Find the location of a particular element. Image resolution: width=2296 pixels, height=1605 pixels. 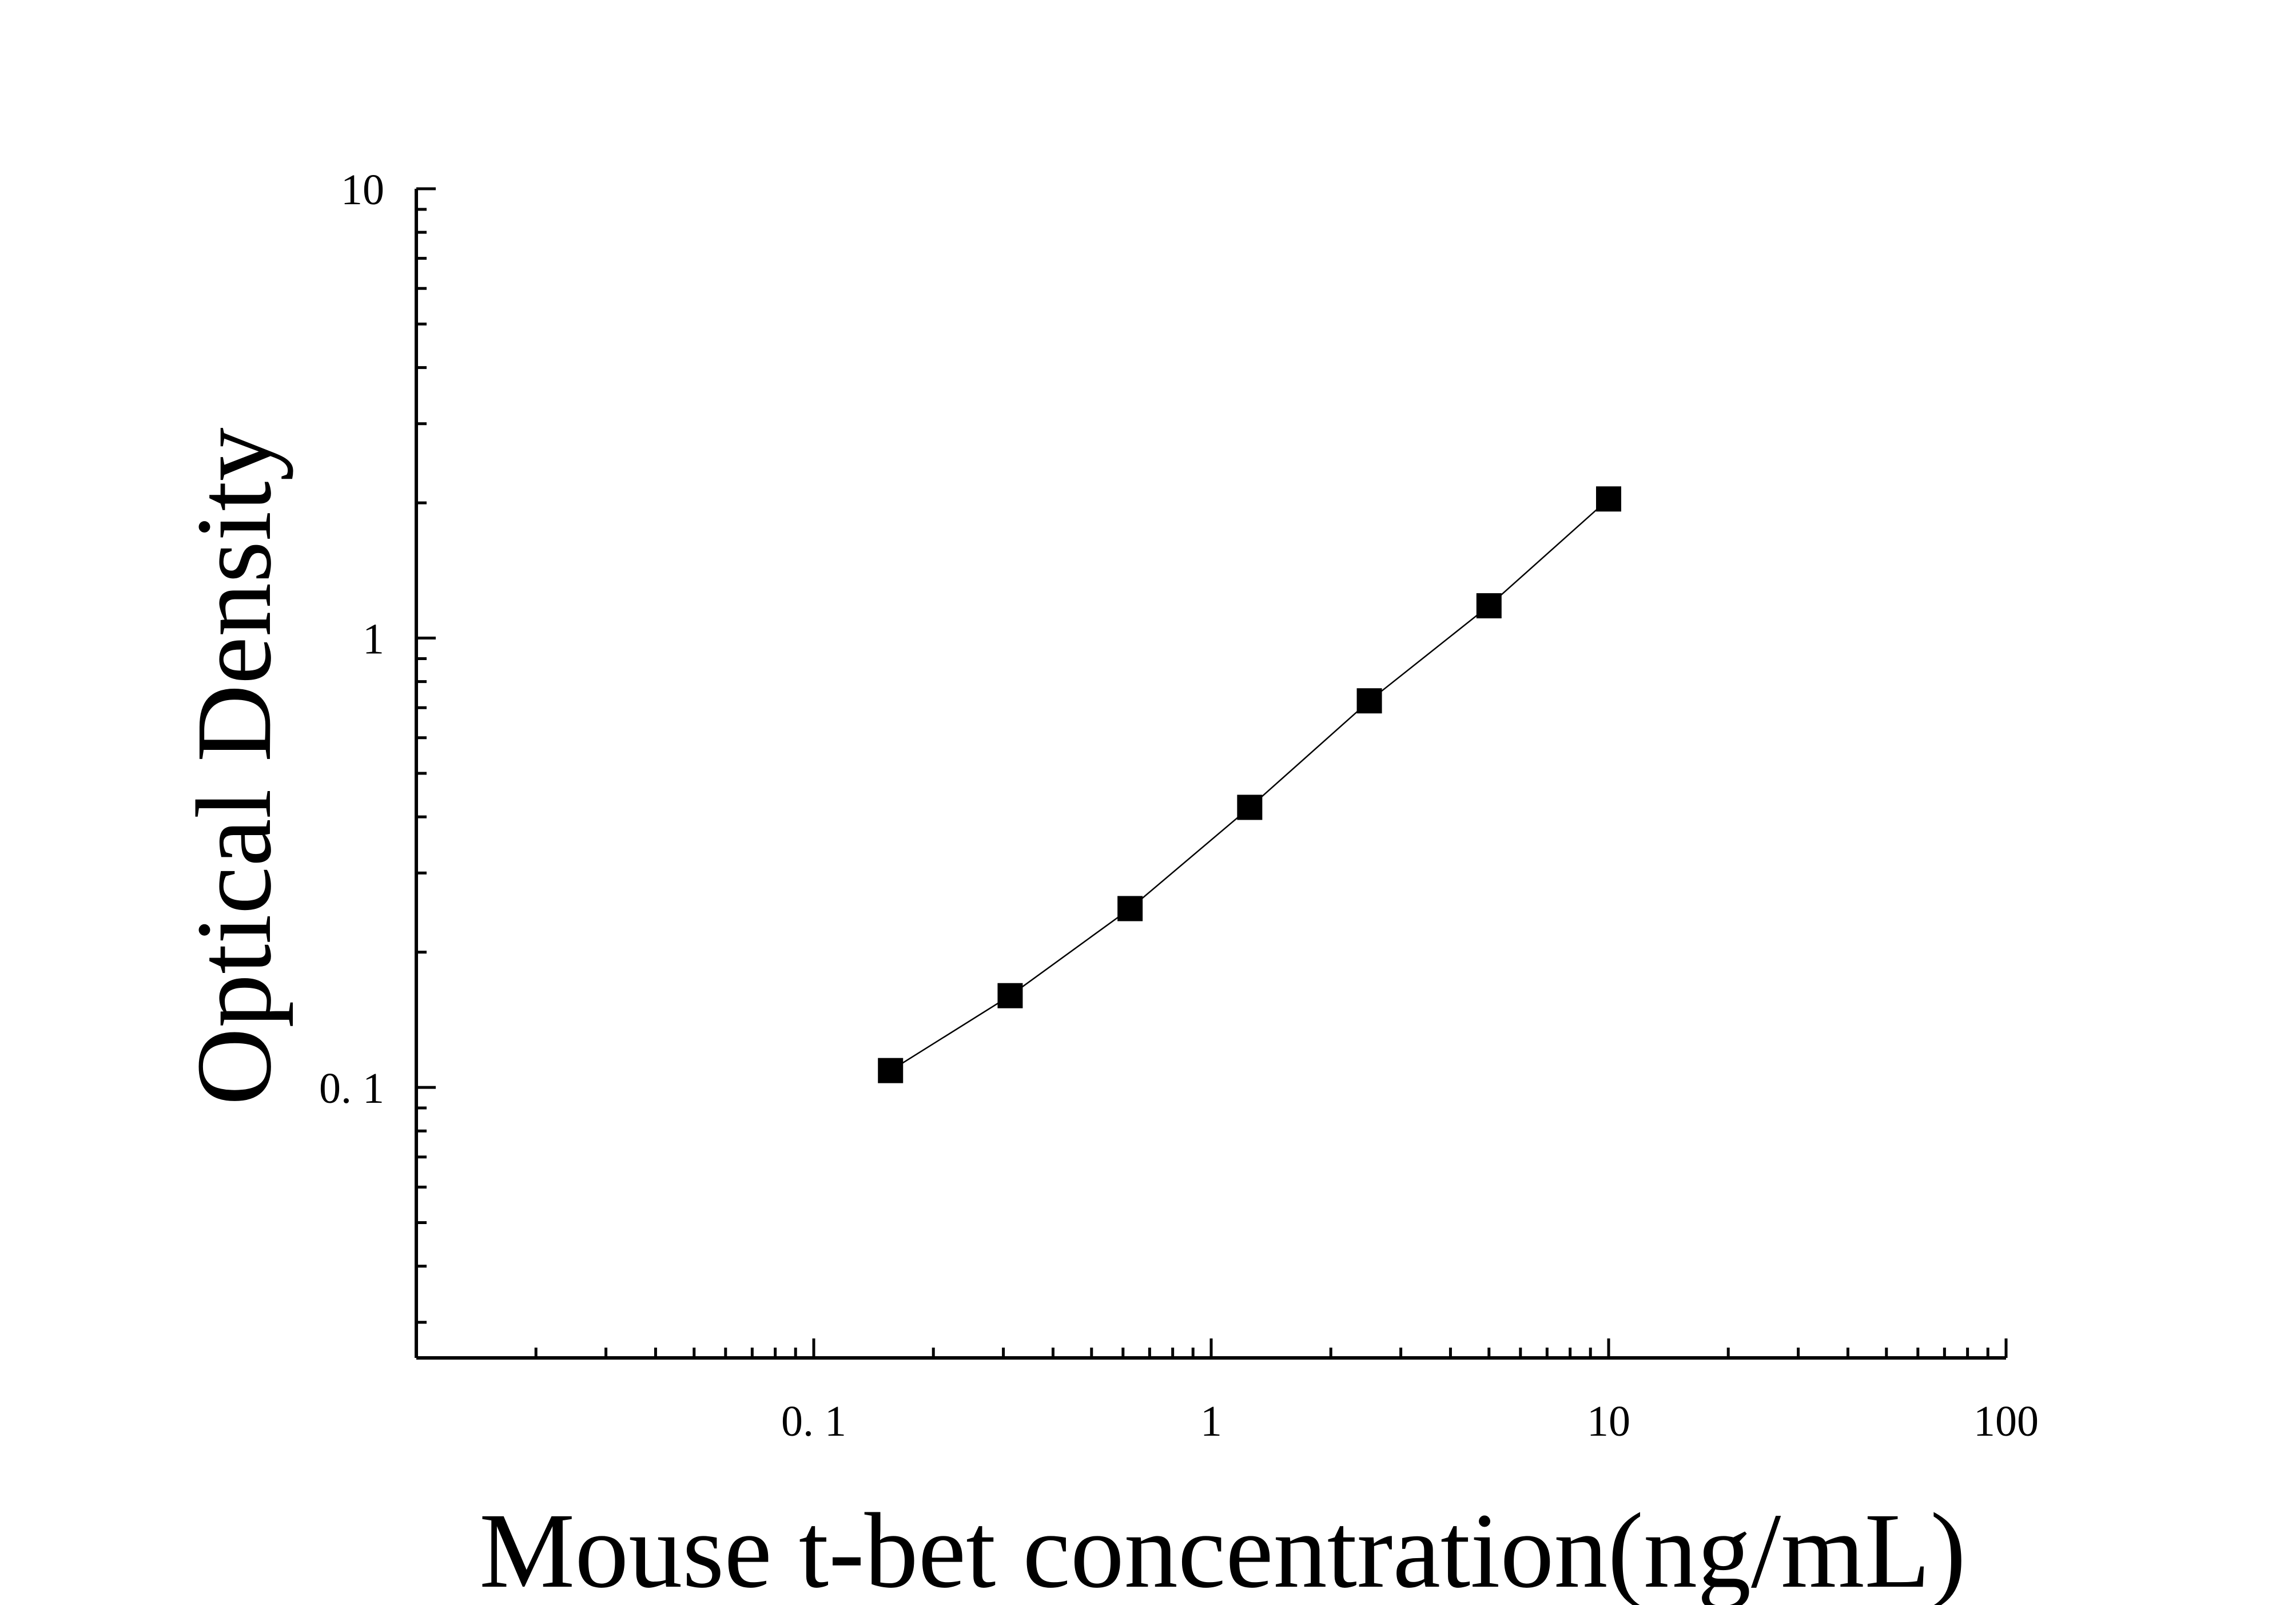

x-tick-label: 100 is located at coordinates (2006, 1421).